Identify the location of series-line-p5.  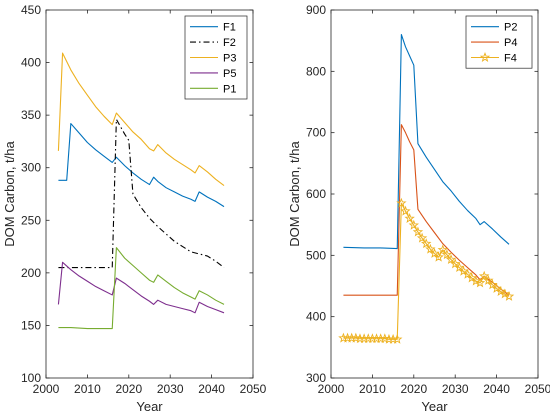
(141, 287).